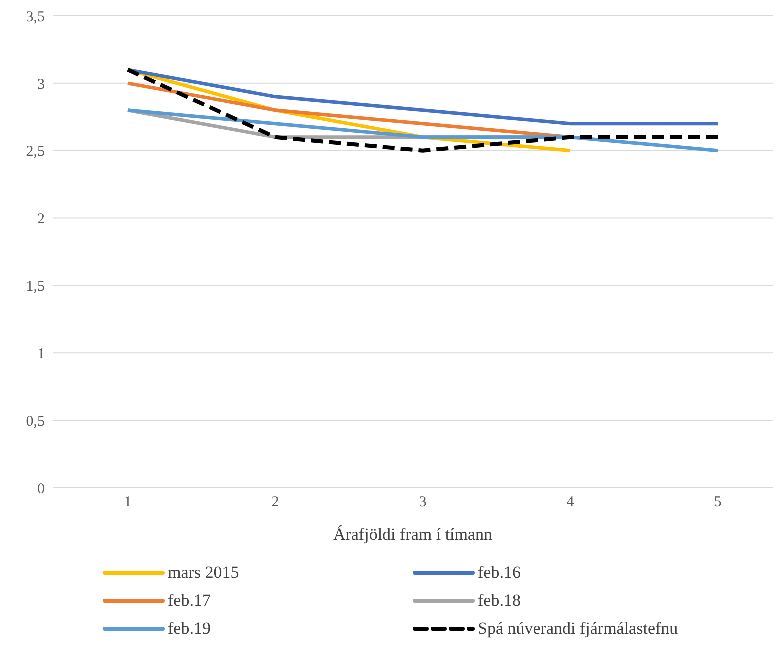 This screenshot has width=781, height=658. Describe the element at coordinates (718, 502) in the screenshot. I see `x-tick-label: 5` at that location.